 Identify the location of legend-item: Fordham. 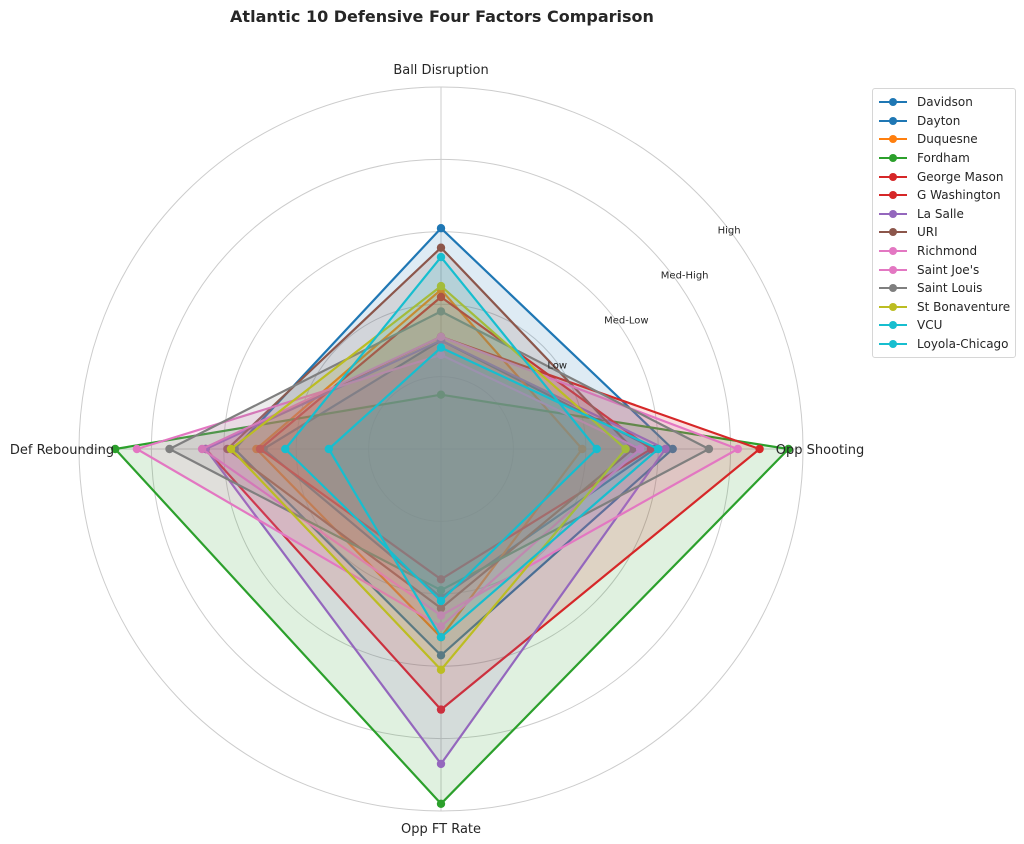
(944, 158).